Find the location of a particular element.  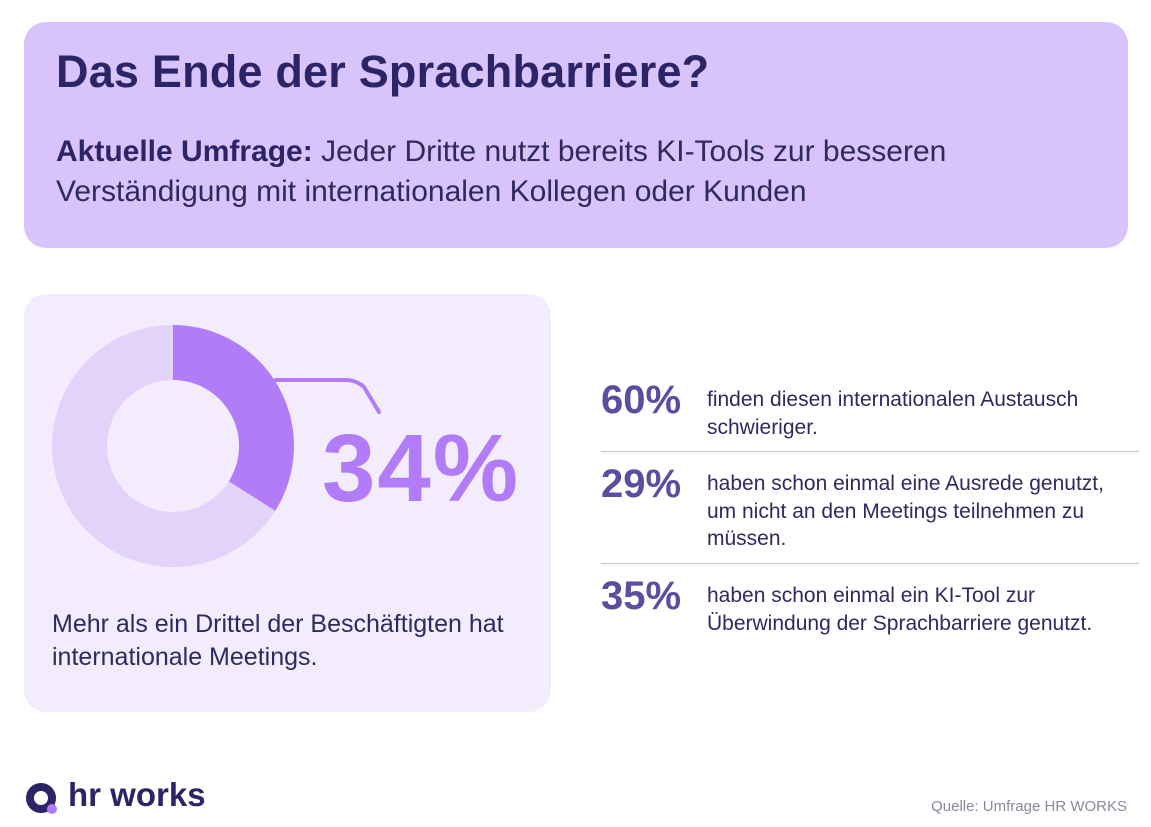

donut-slice-rest is located at coordinates (163, 446).